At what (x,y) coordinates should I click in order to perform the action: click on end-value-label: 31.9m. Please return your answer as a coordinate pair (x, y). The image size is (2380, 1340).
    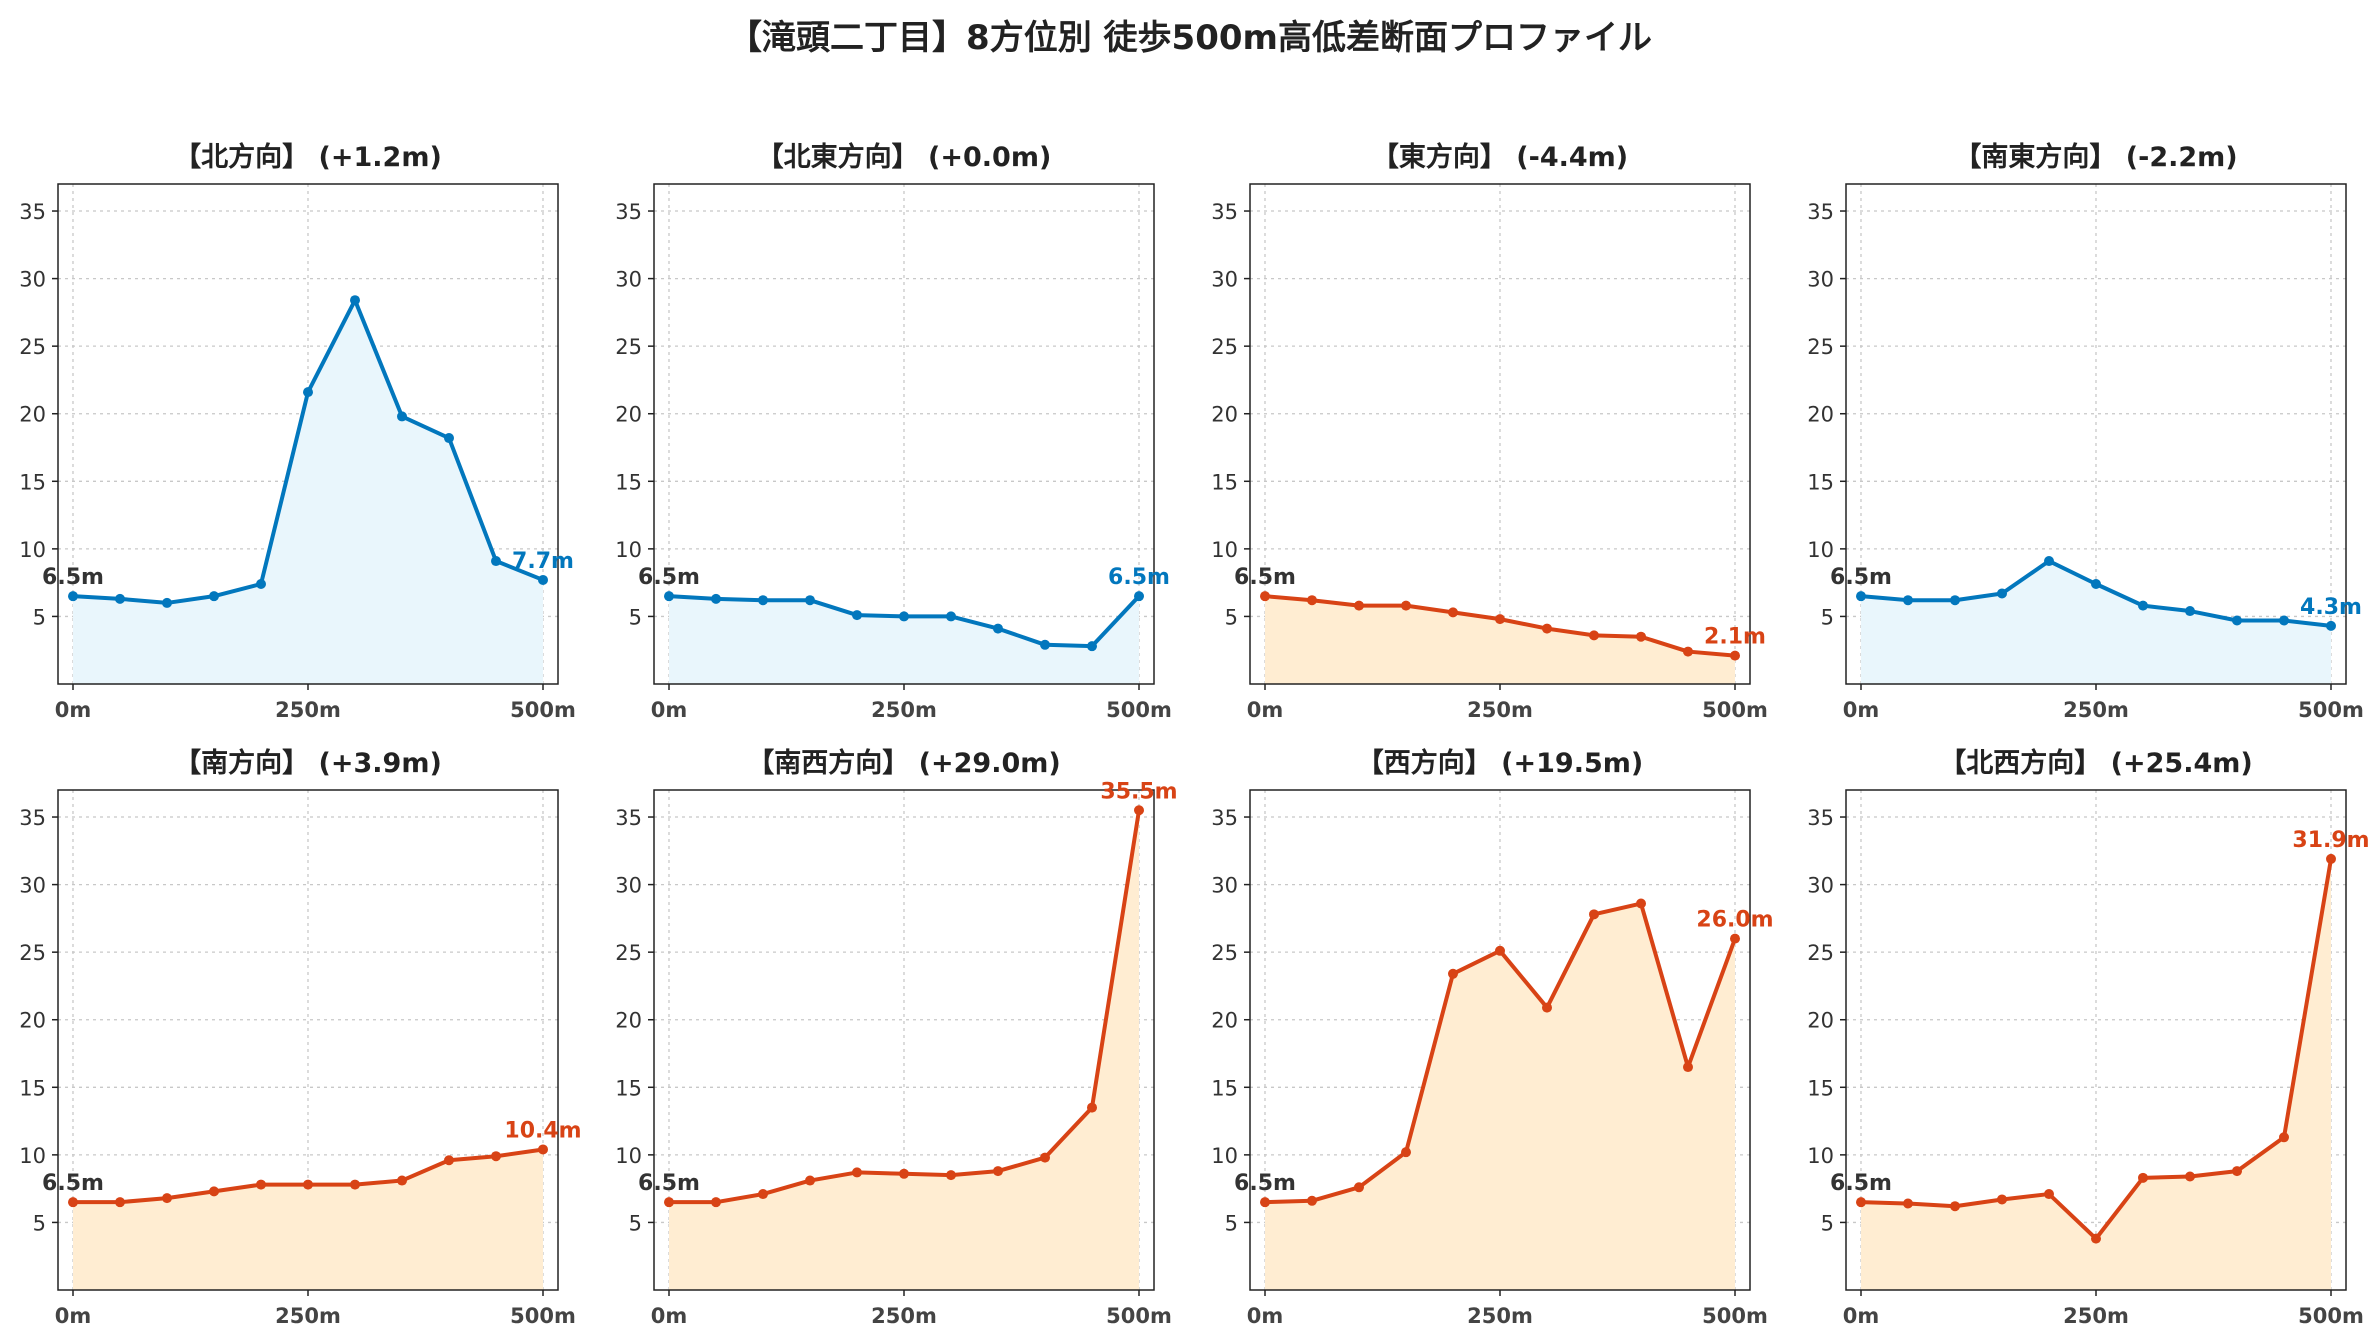
    Looking at the image, I should click on (2330, 840).